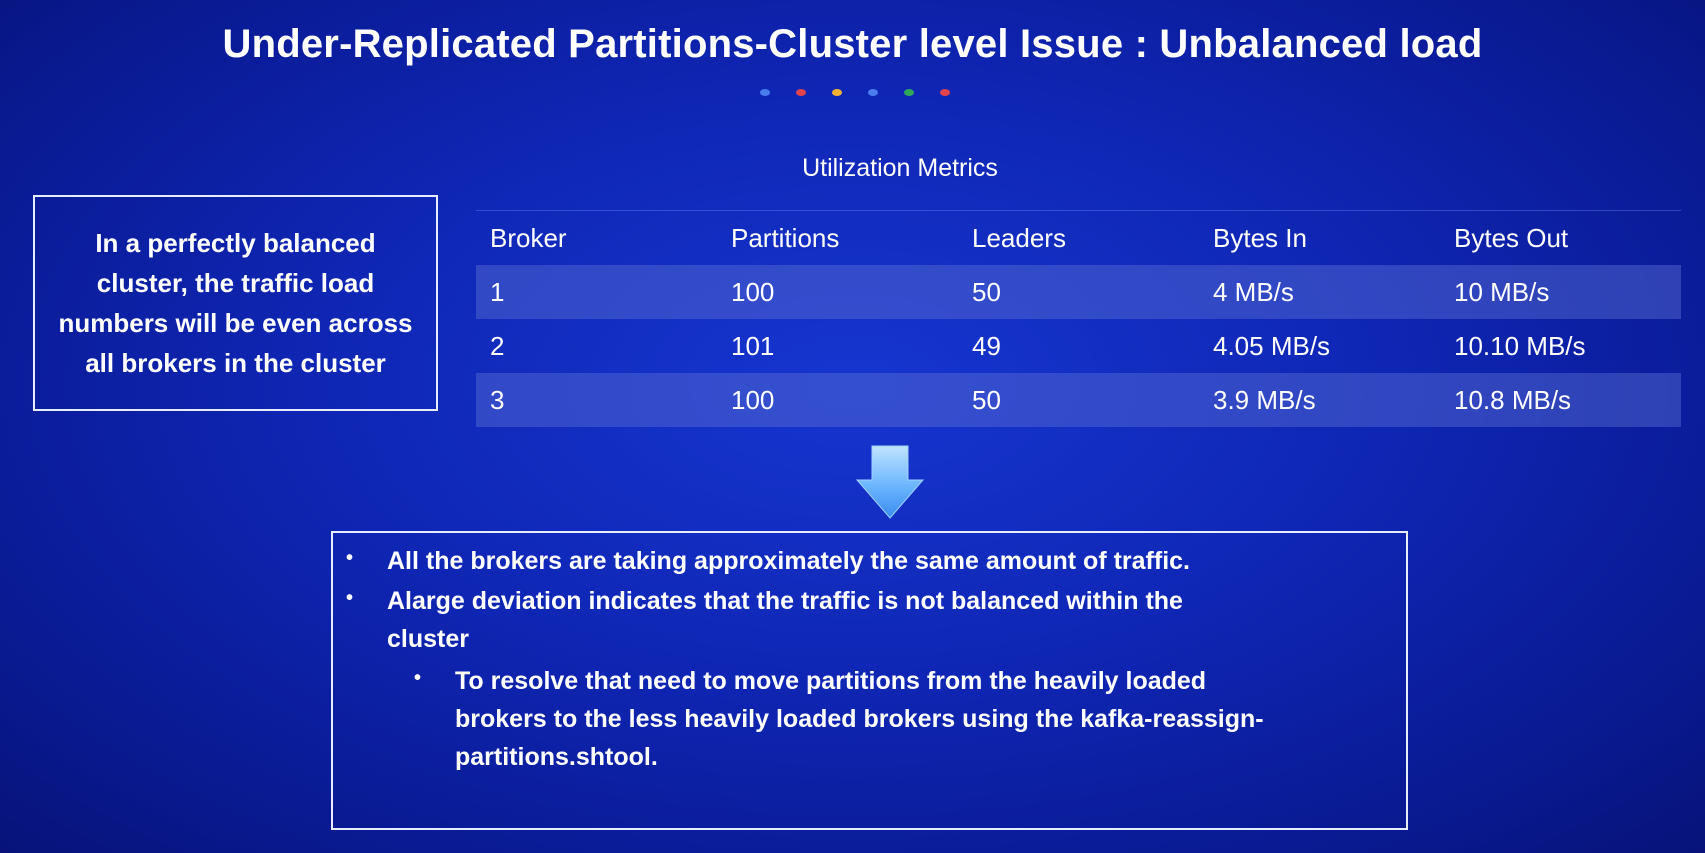 The height and width of the screenshot is (853, 1705). What do you see at coordinates (497, 399) in the screenshot?
I see `cell-broker: 3` at bounding box center [497, 399].